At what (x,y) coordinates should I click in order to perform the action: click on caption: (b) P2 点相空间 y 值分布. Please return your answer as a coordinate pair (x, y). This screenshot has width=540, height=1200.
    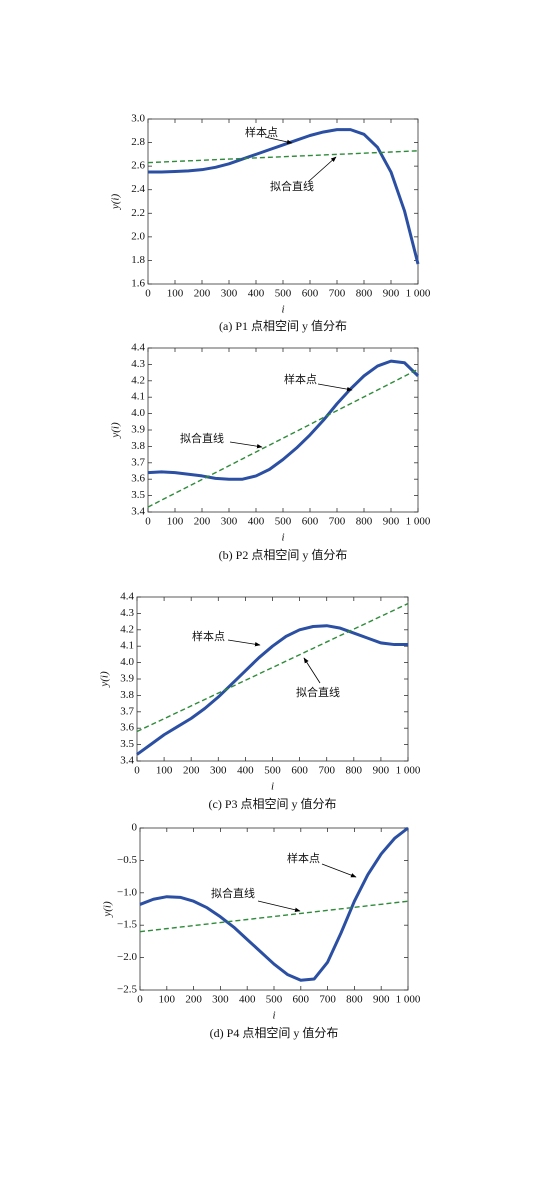
    Looking at the image, I should click on (283, 554).